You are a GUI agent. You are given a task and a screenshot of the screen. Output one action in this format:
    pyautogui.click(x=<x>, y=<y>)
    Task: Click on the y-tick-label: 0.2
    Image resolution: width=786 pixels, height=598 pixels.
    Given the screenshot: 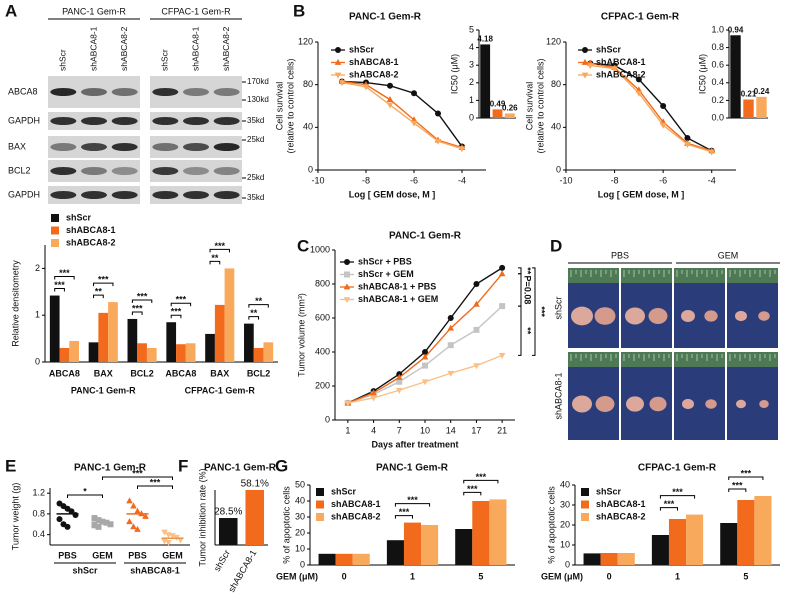 What is the action you would take?
    pyautogui.click(x=717, y=100)
    